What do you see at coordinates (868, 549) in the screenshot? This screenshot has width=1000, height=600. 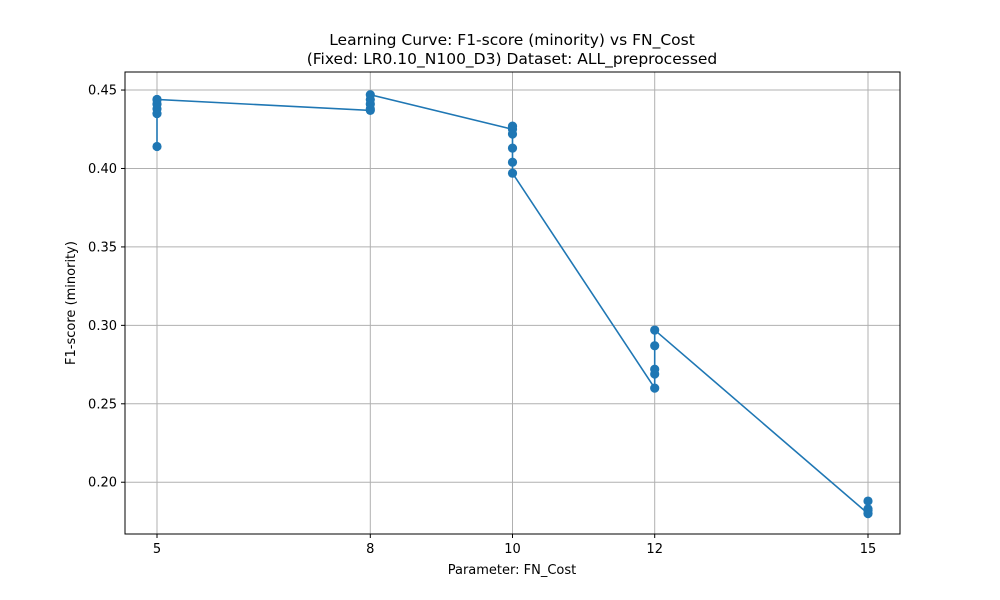 I see `x-tick-label: 15` at bounding box center [868, 549].